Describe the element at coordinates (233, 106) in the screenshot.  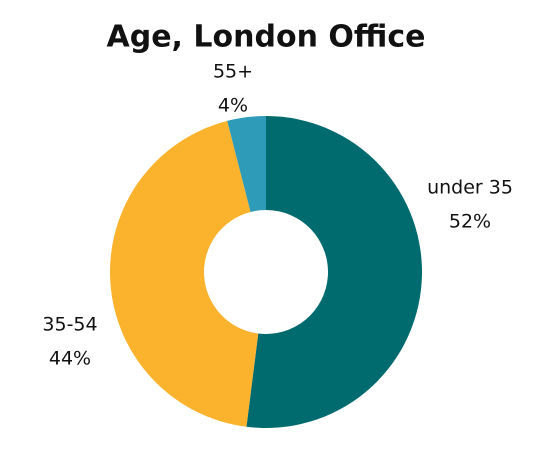
I see `value-label: 4%` at that location.